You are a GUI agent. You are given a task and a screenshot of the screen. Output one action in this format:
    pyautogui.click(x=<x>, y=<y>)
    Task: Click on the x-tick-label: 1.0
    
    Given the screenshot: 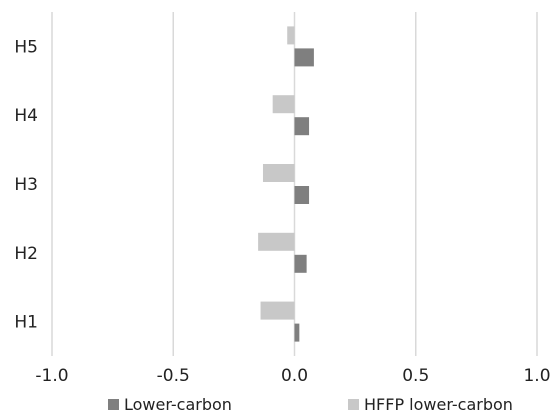 What is the action you would take?
    pyautogui.click(x=536, y=376)
    